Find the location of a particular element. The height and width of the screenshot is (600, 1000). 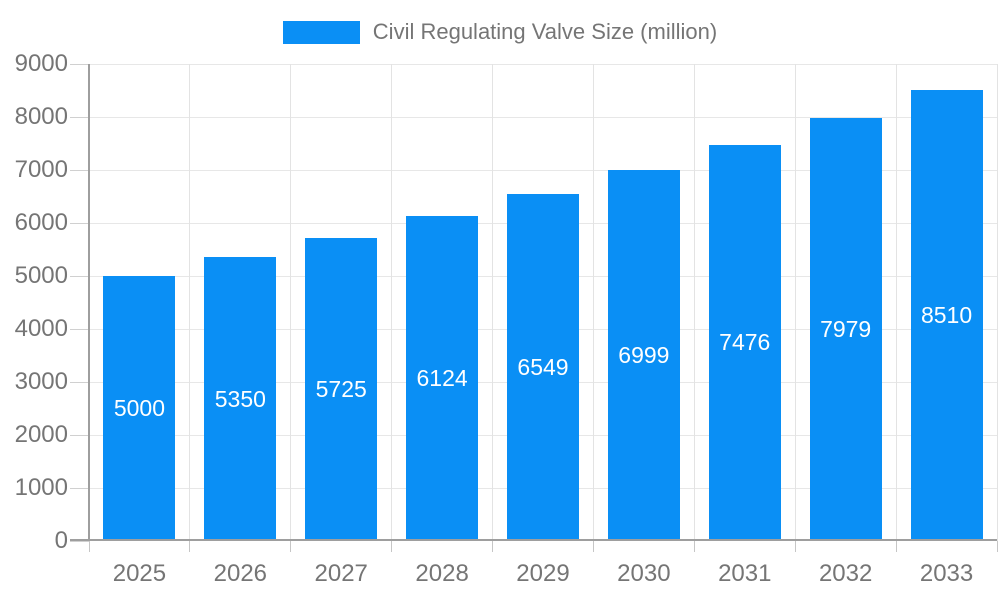

bar-value-label: 6999 is located at coordinates (644, 355).